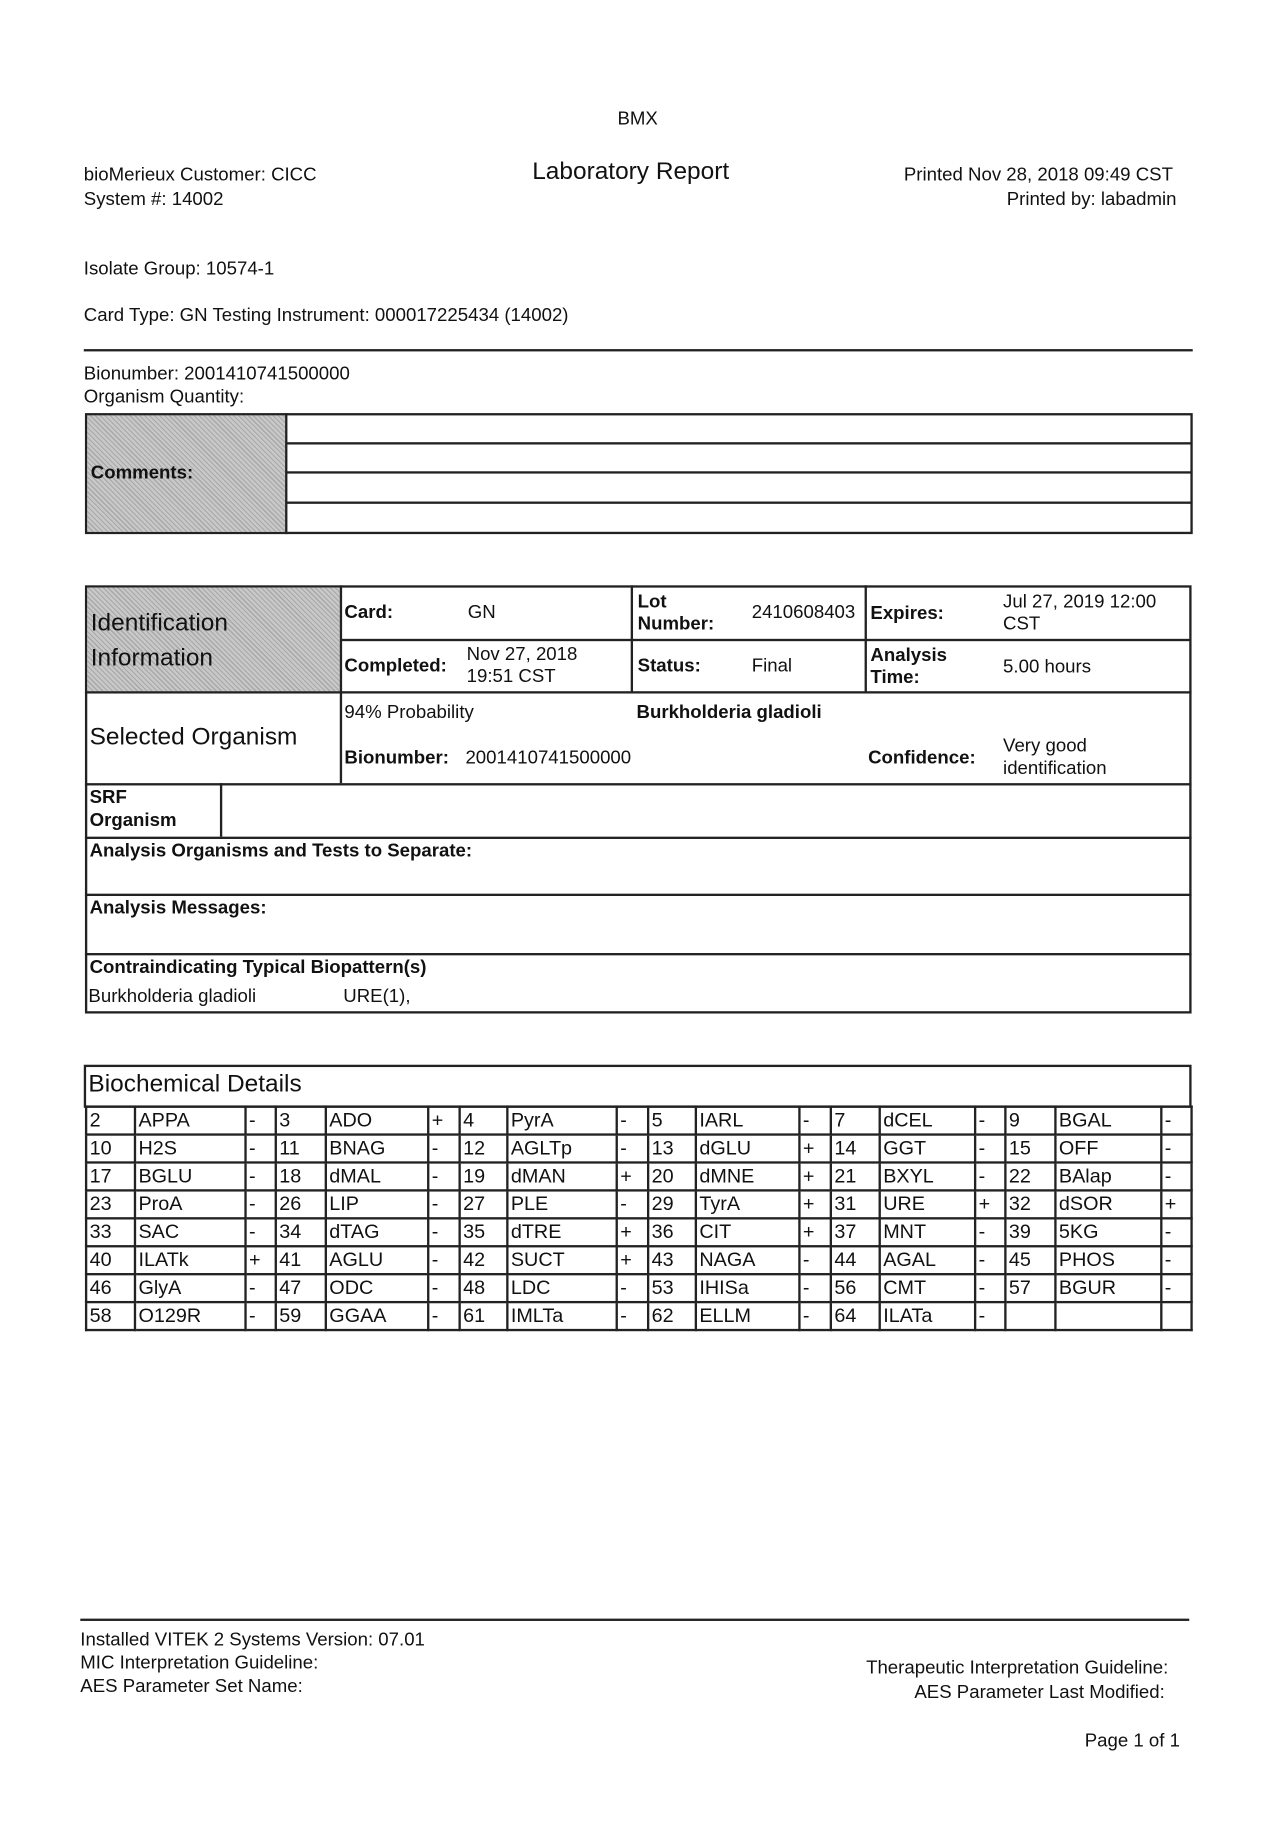  I want to click on system-number: System #: 14002, so click(153, 199).